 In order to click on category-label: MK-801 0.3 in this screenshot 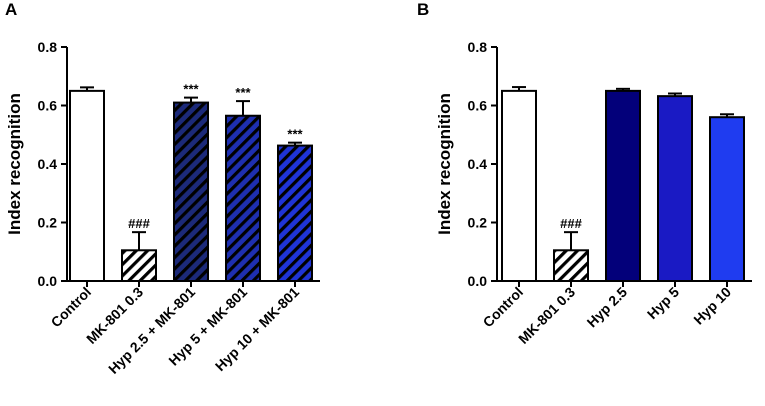, I will do `click(546, 315)`.